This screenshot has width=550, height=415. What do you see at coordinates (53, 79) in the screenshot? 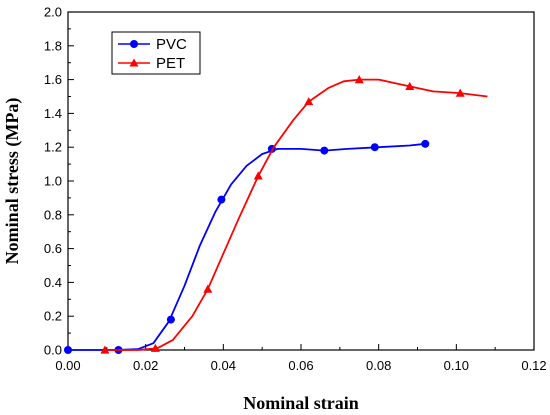
I see `y-tick-label: 1.6` at bounding box center [53, 79].